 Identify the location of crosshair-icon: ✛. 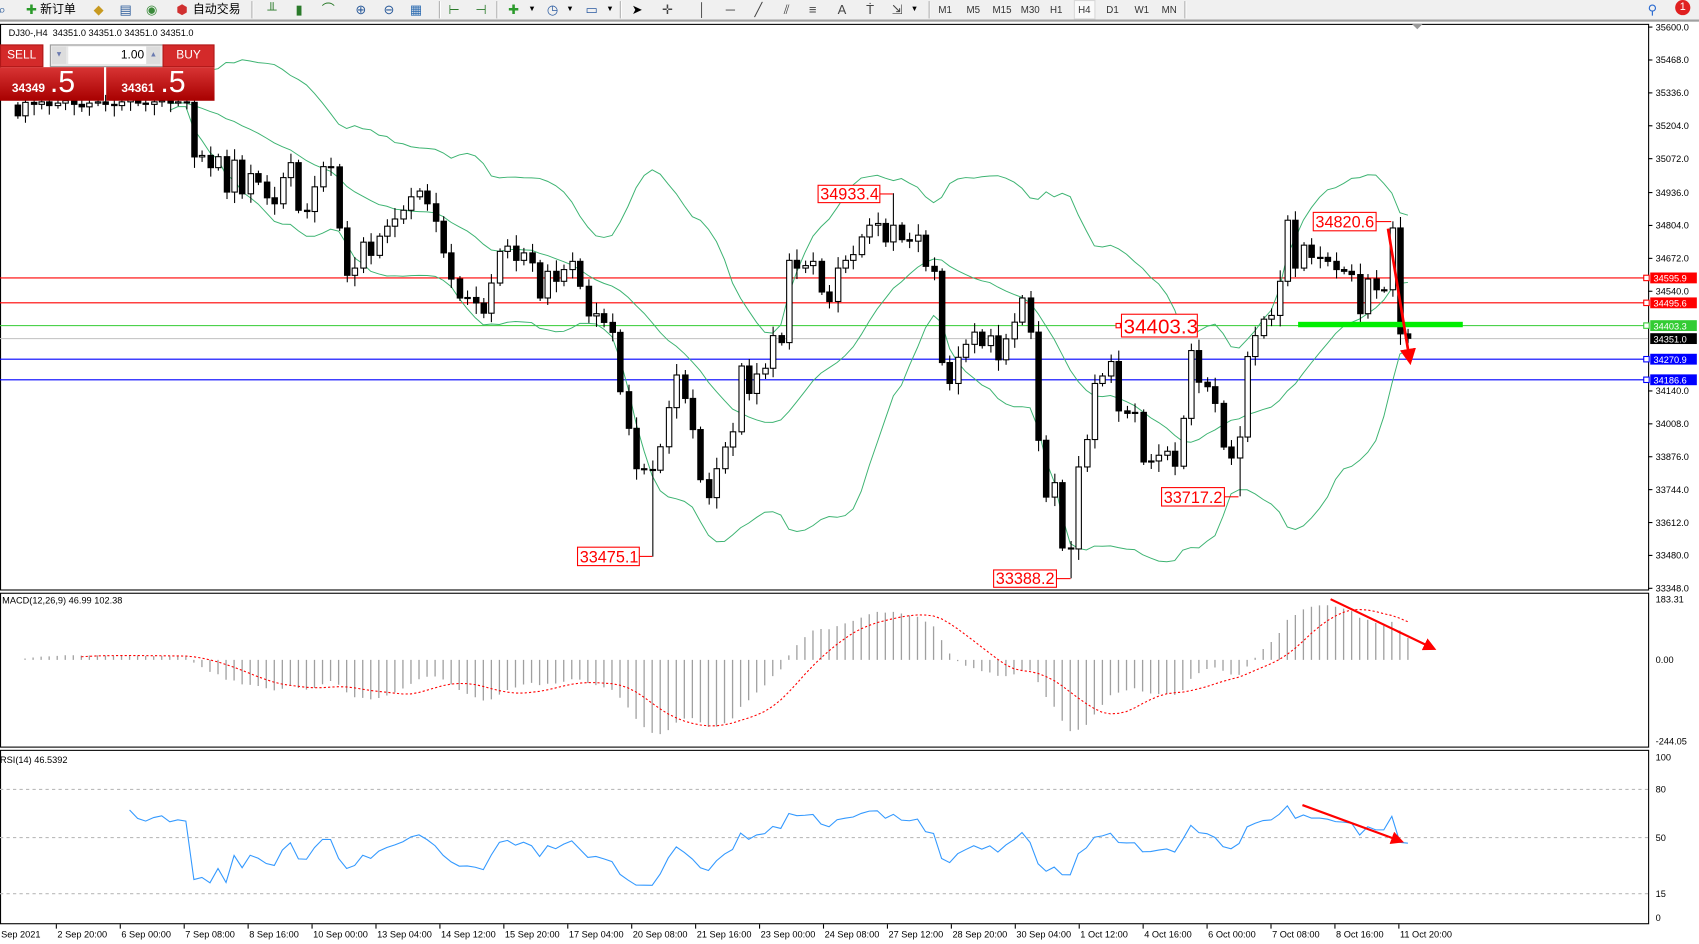
(667, 10).